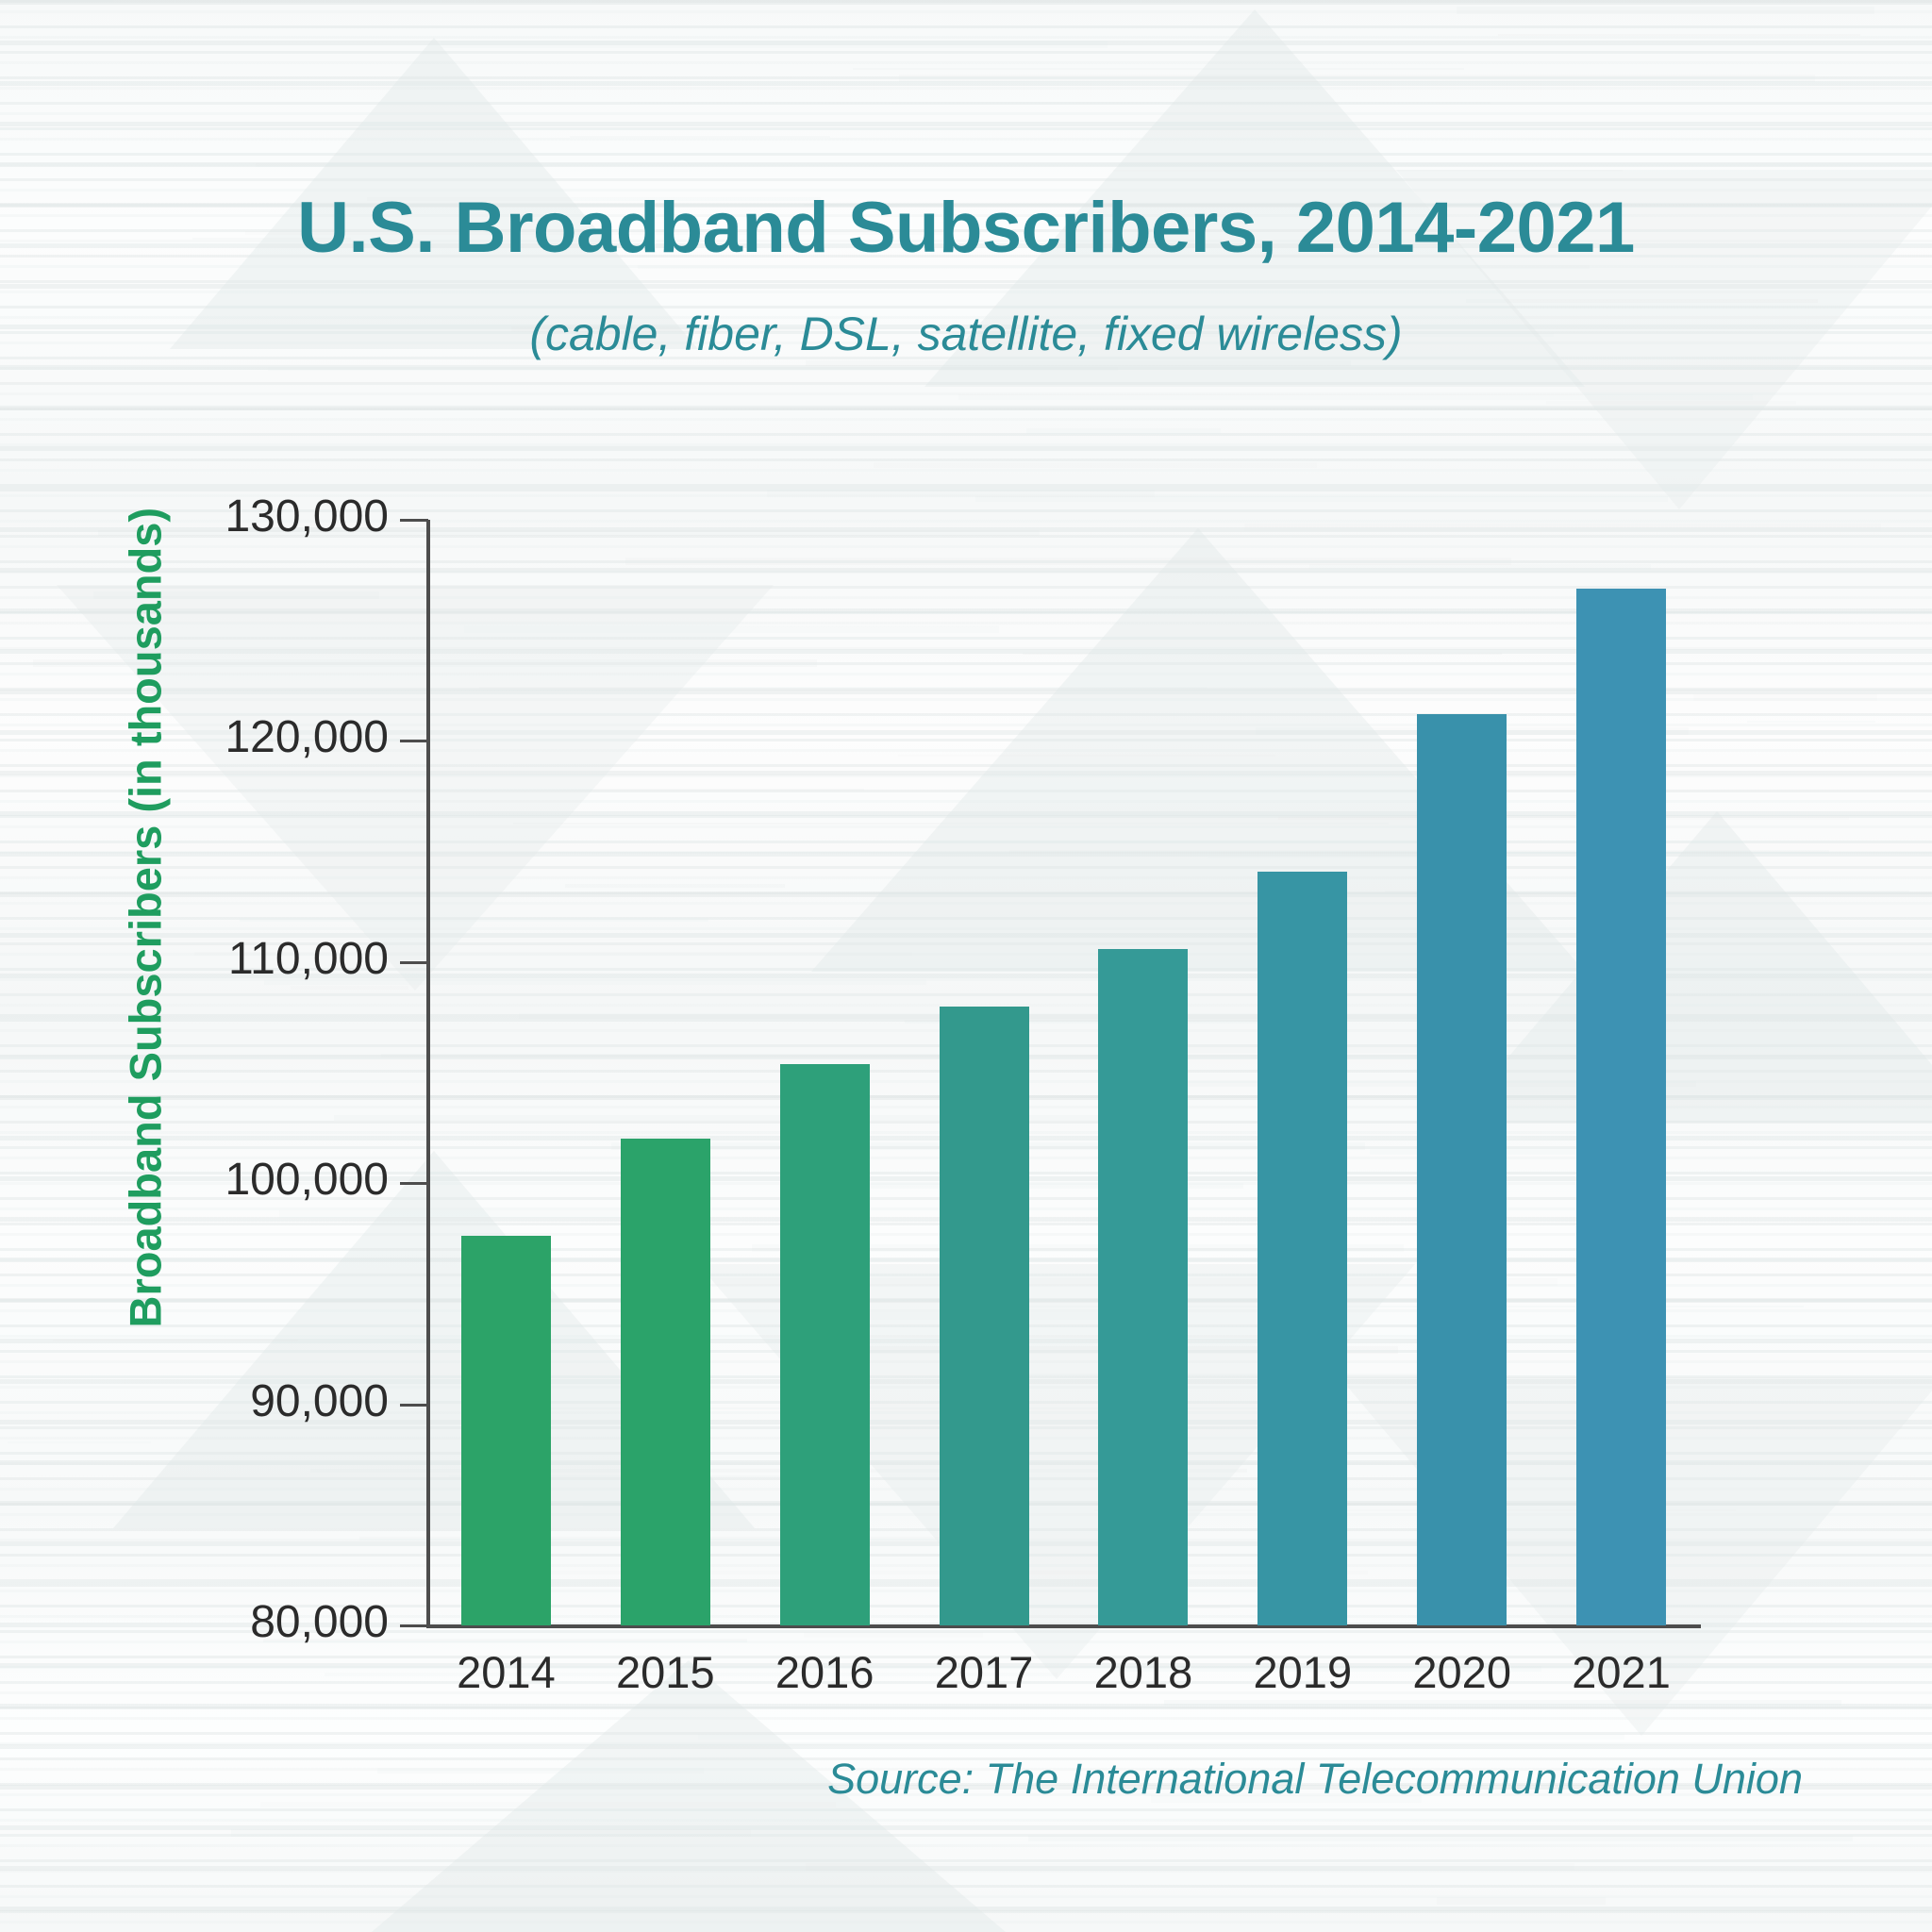 This screenshot has width=1932, height=1932. Describe the element at coordinates (1462, 1169) in the screenshot. I see `bar-2020` at that location.